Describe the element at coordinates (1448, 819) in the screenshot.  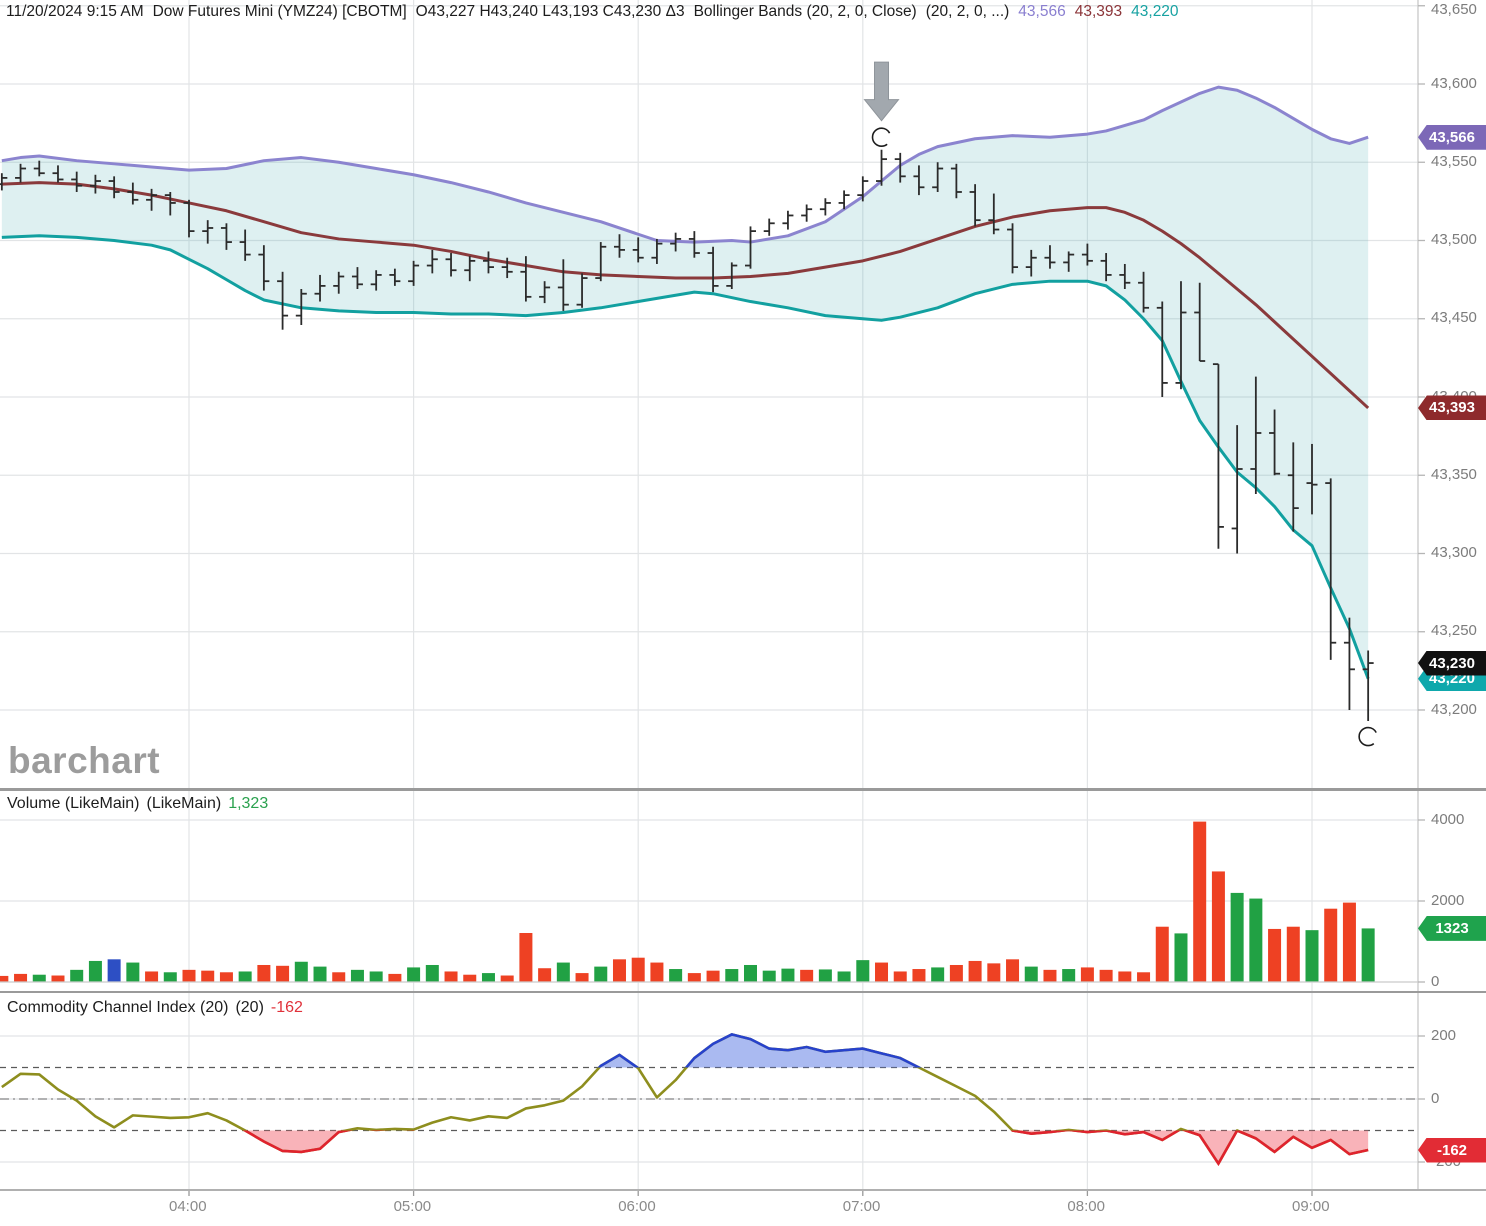
I see `volume-axis-label: 4000` at that location.